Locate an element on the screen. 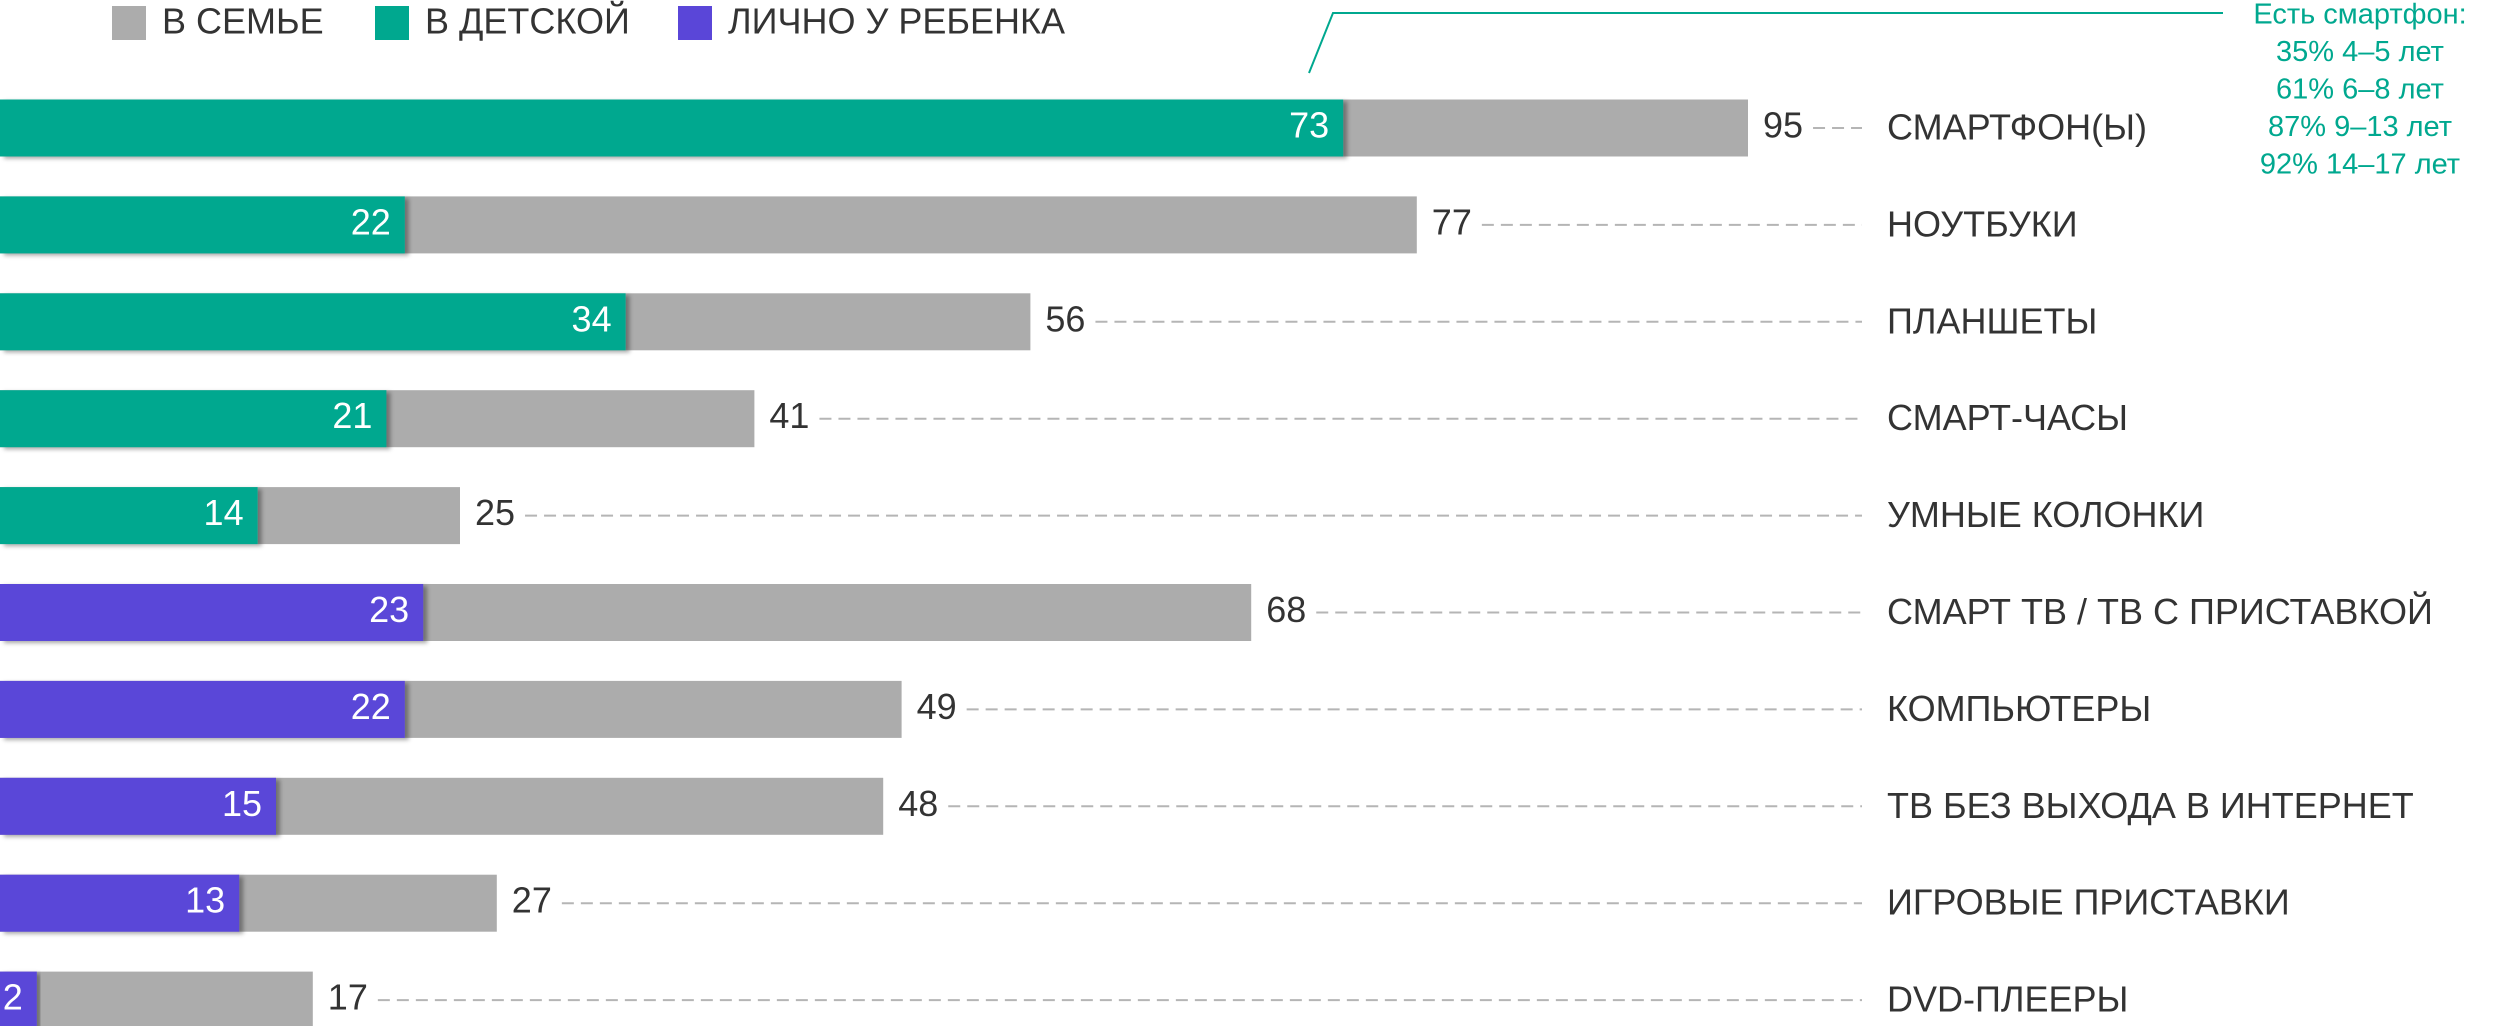 This screenshot has width=2503, height=1026. value-label: 27 is located at coordinates (532, 900).